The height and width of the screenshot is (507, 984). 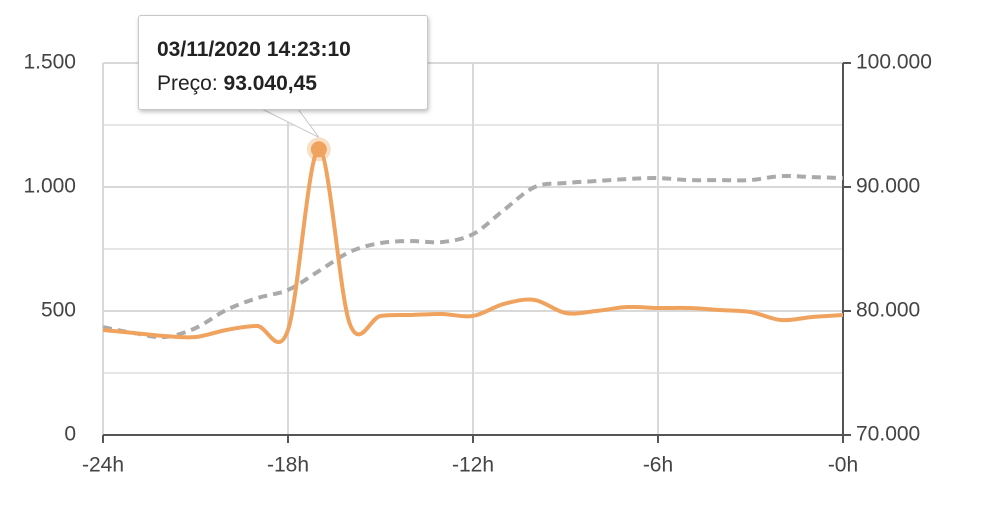 I want to click on x-tick-label: -6h, so click(x=658, y=465).